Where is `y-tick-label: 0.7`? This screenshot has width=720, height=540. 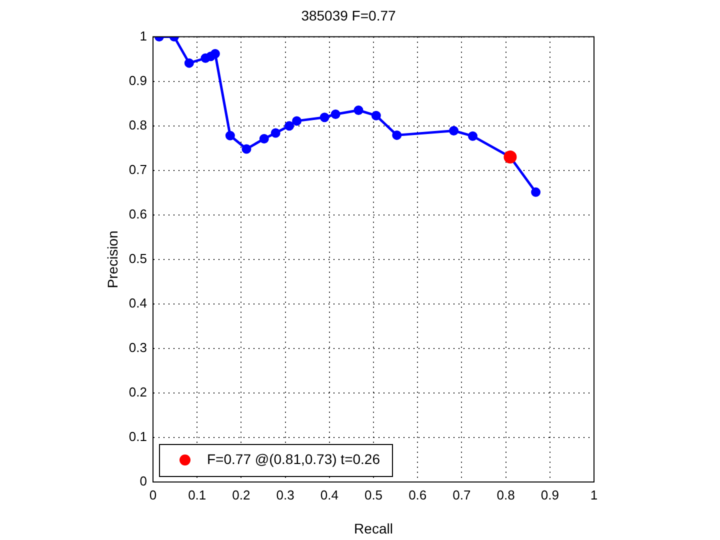 y-tick-label: 0.7 is located at coordinates (137, 169).